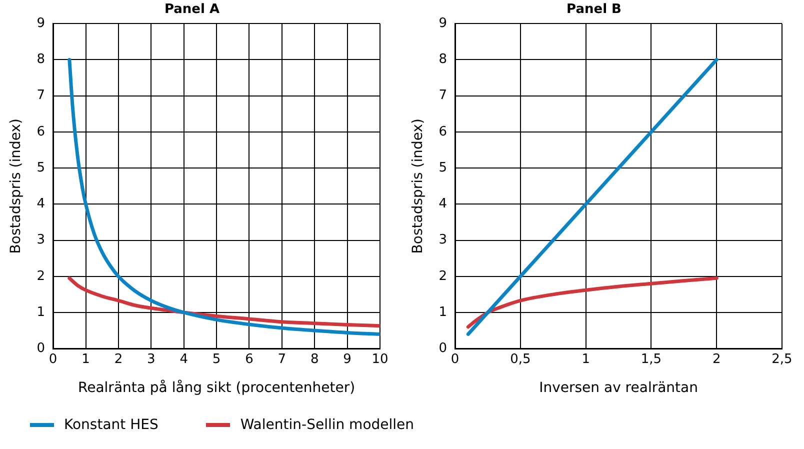 The image size is (804, 449). Describe the element at coordinates (216, 359) in the screenshot. I see `x-tick-label: 5` at that location.